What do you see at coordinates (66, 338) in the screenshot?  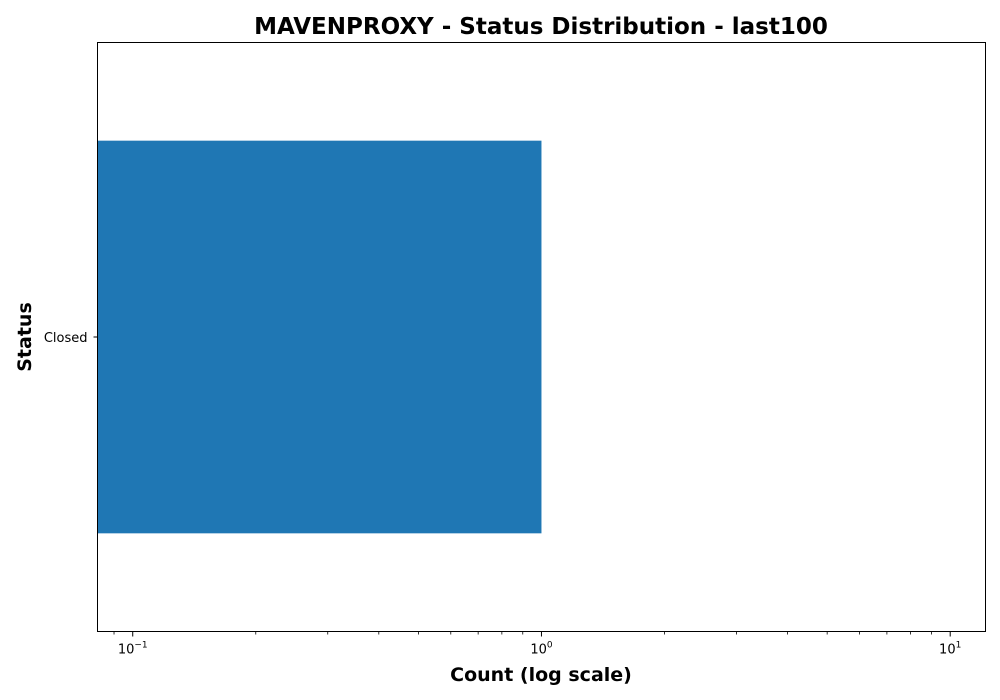 I see `y-tick-label: Closed` at bounding box center [66, 338].